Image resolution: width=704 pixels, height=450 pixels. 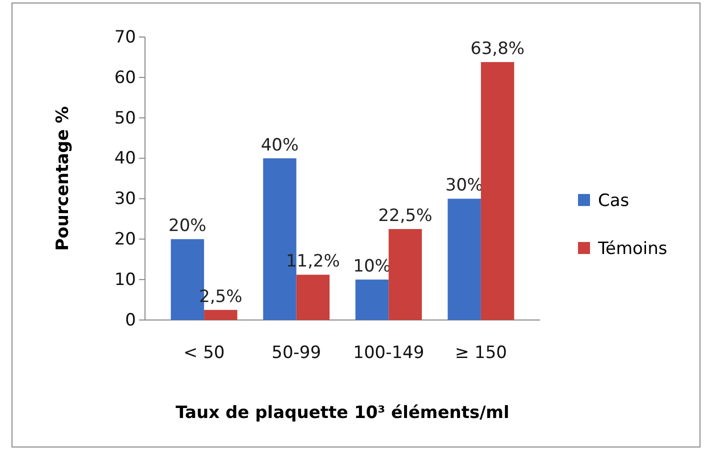 What do you see at coordinates (125, 199) in the screenshot?
I see `y-tick-label: 30` at bounding box center [125, 199].